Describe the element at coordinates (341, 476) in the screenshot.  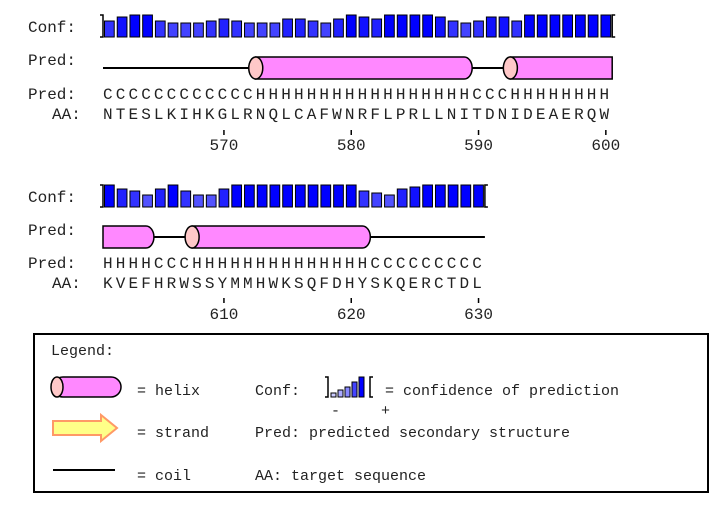
I see `legend-aa-desc: AA: target sequence` at that location.